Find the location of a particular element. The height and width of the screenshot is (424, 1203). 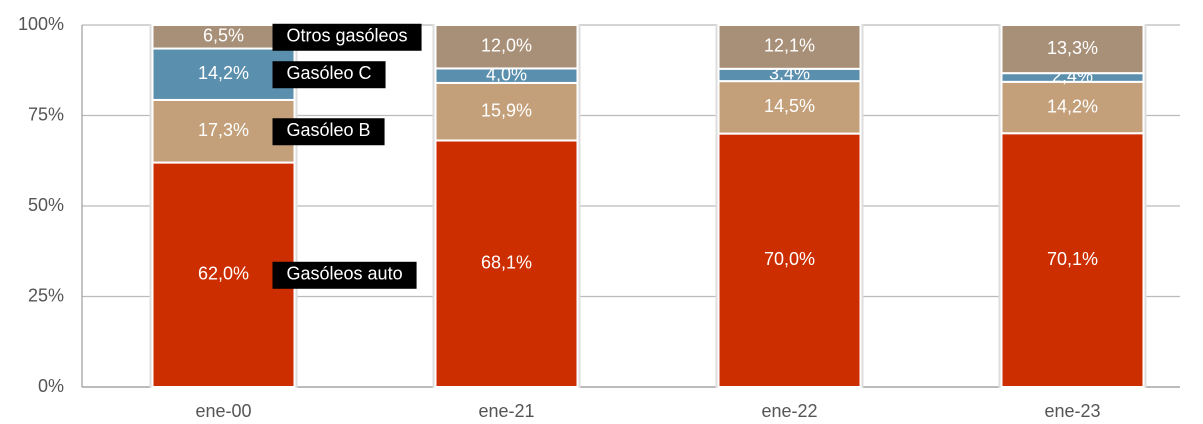

value-label: 70,0% is located at coordinates (789, 259).